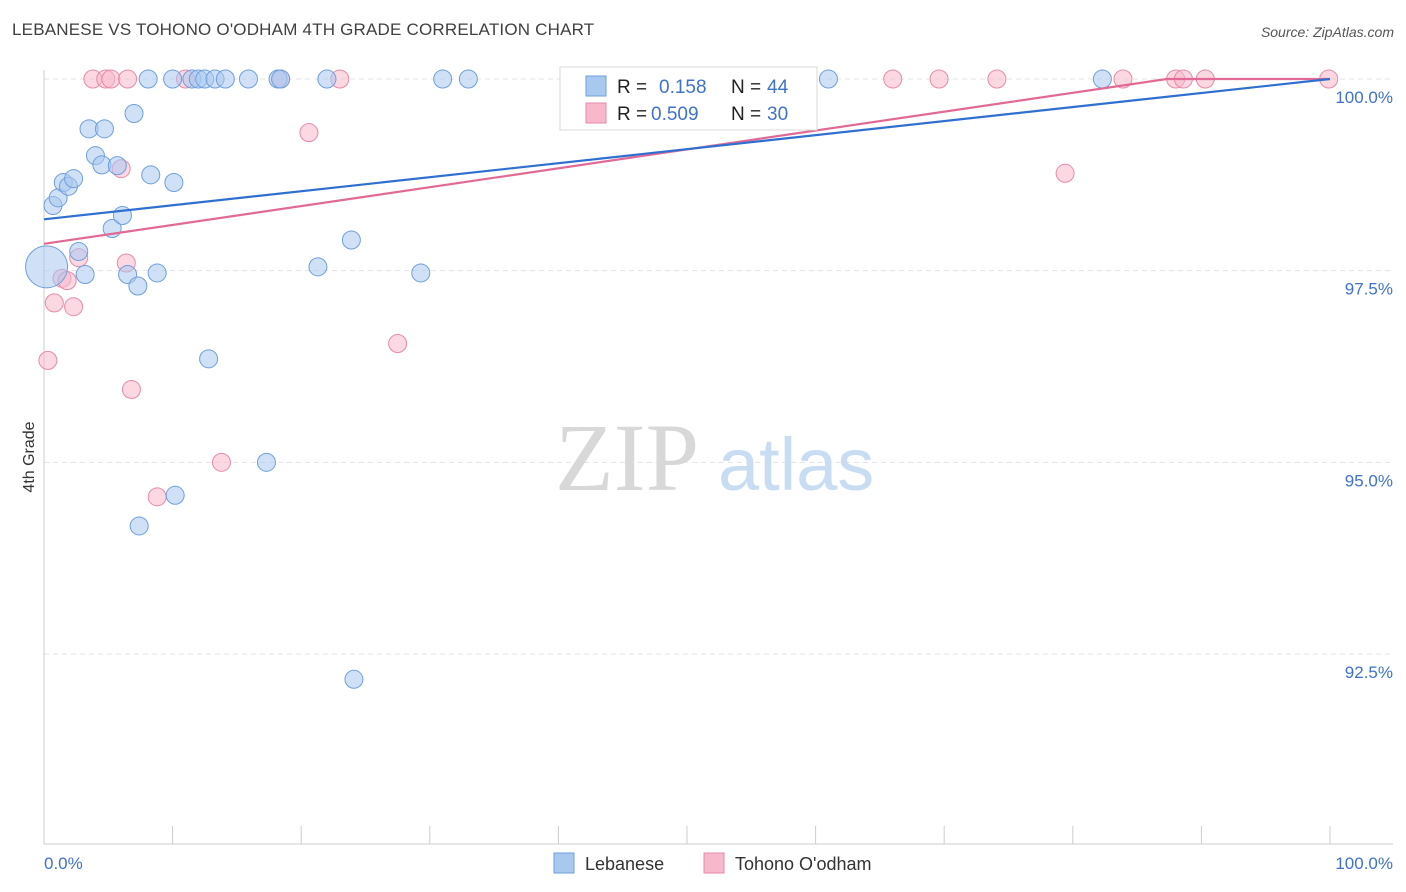 This screenshot has width=1406, height=892. Describe the element at coordinates (778, 87) in the screenshot. I see `legend-n-value-1: 44` at that location.